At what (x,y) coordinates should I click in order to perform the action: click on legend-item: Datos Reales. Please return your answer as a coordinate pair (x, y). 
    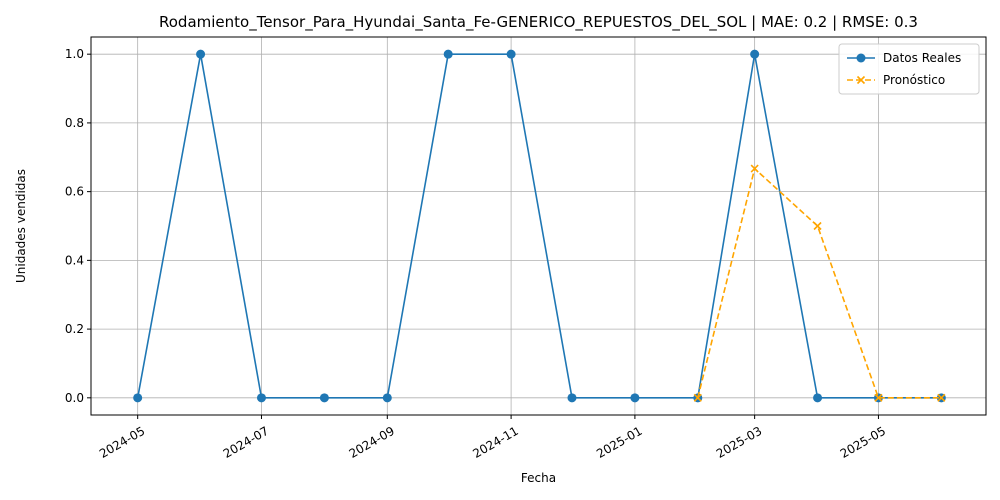
    Looking at the image, I should click on (904, 58).